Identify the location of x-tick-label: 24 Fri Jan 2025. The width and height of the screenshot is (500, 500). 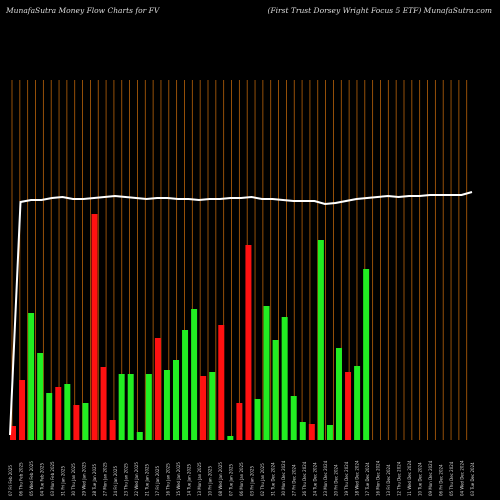
(115, 481).